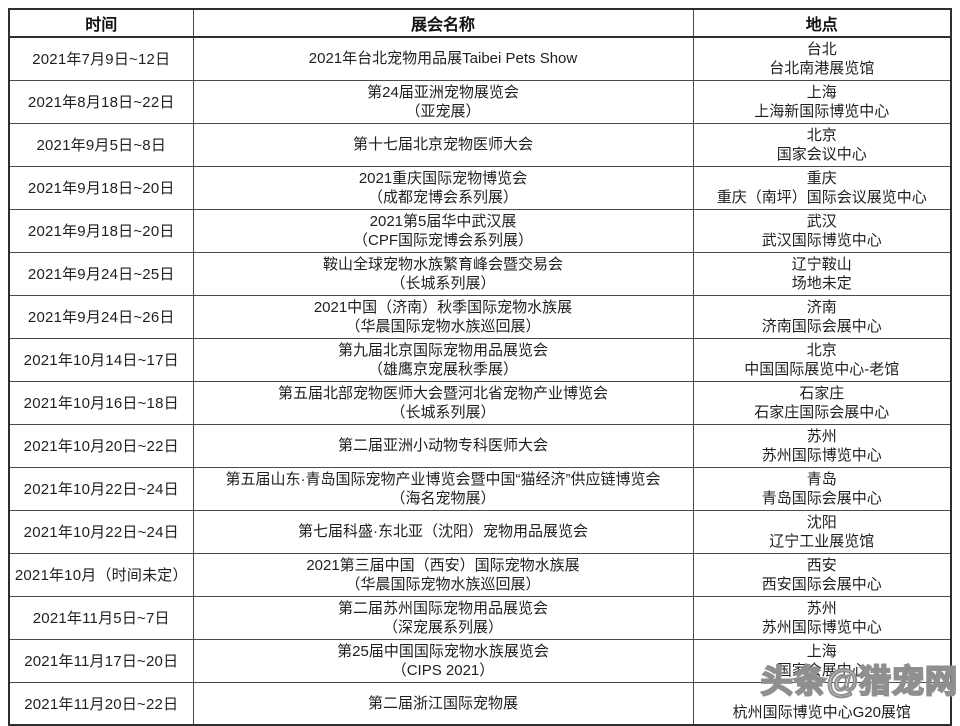  I want to click on cell-line: 第24届亚洲宠物展览会, so click(443, 92).